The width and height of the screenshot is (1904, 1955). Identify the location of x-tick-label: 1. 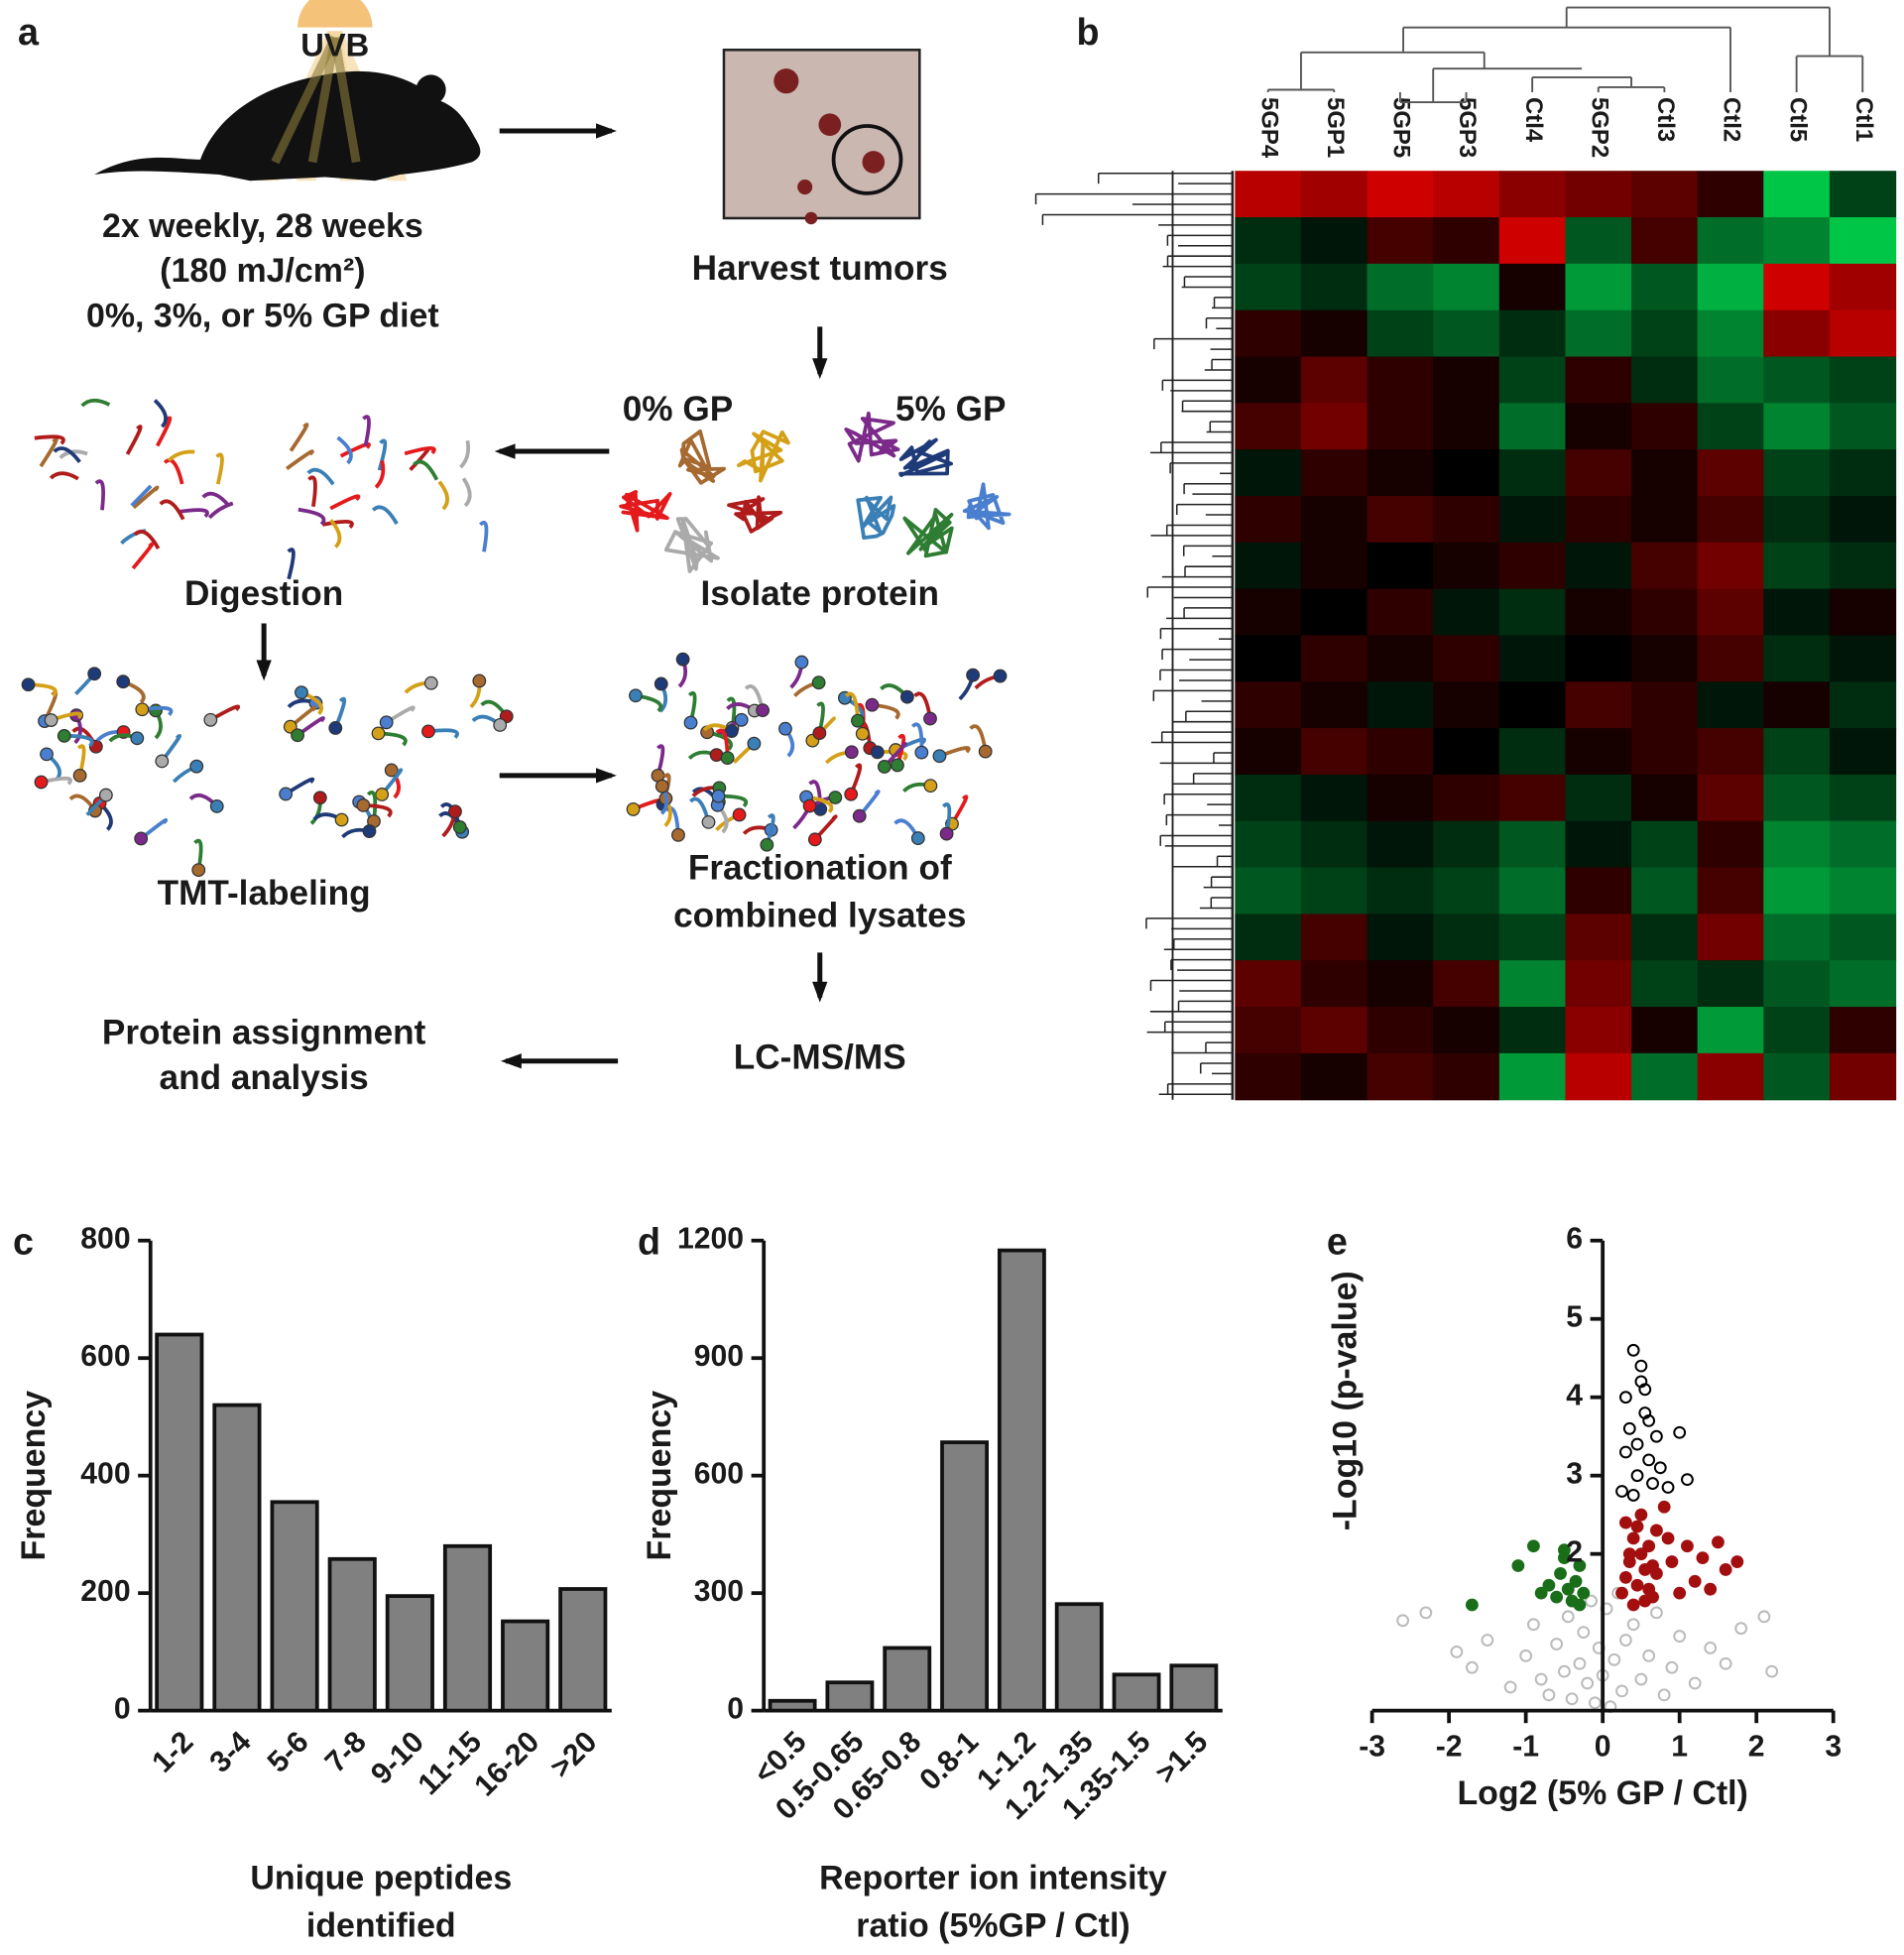
(1679, 1747).